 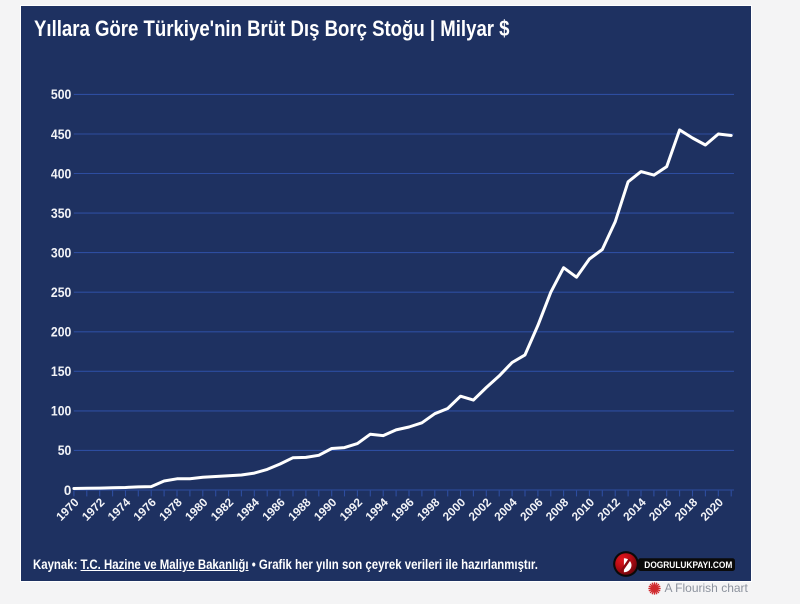 I want to click on svg-text: 1990, so click(x=325, y=509).